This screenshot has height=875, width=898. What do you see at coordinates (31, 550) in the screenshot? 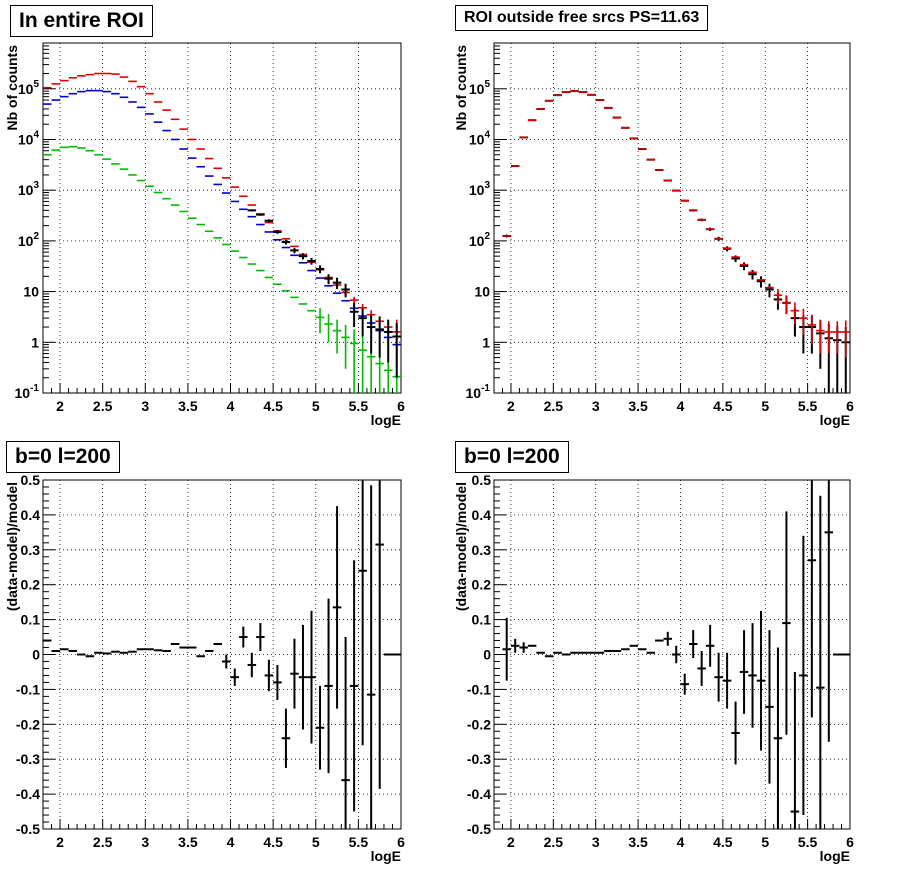
I see `y-tick-label: 0.3` at bounding box center [31, 550].